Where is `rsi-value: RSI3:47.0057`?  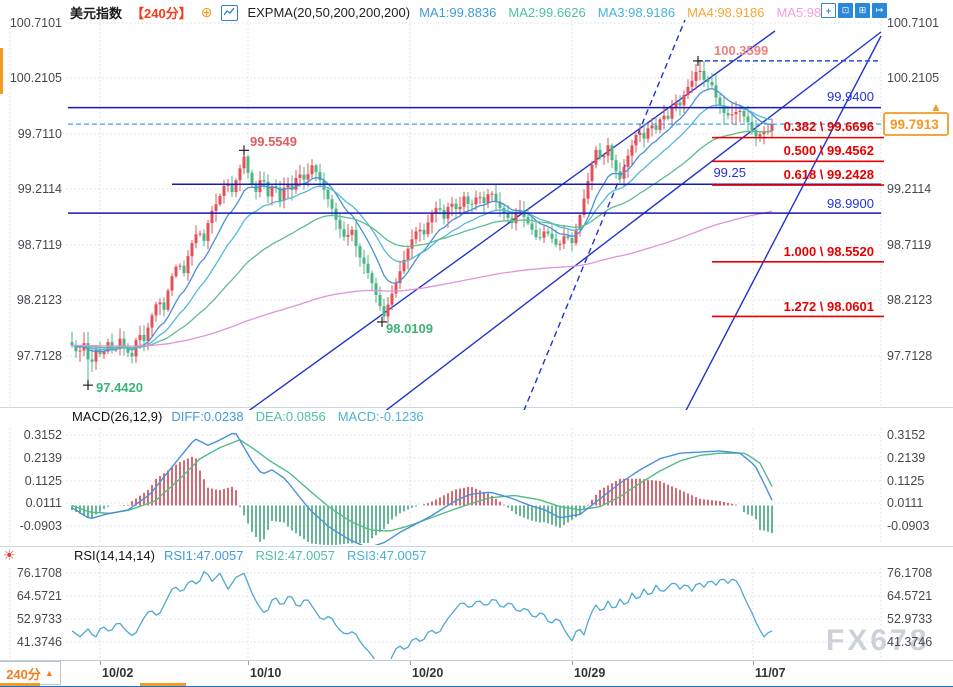 rsi-value: RSI3:47.0057 is located at coordinates (386, 555).